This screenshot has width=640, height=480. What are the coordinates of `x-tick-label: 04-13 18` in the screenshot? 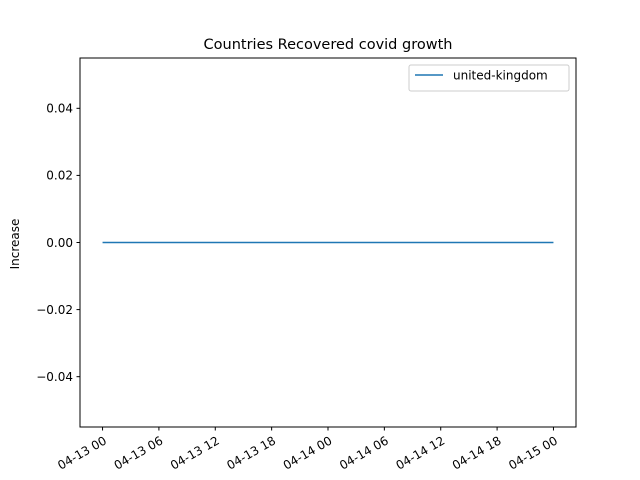 It's located at (251, 452).